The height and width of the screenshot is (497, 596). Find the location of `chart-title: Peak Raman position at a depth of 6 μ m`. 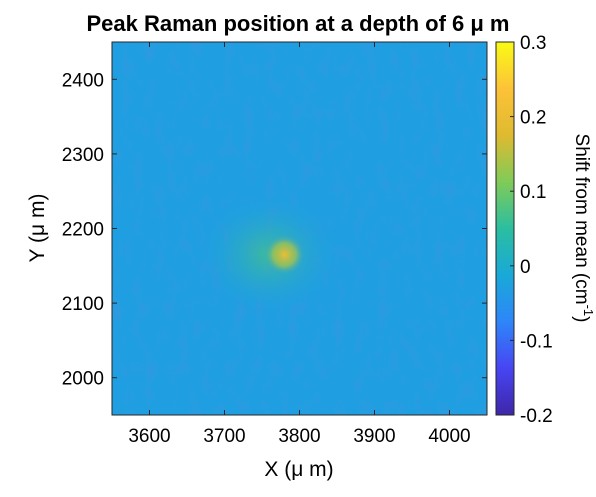

chart-title: Peak Raman position at a depth of 6 μ m is located at coordinates (298, 23).